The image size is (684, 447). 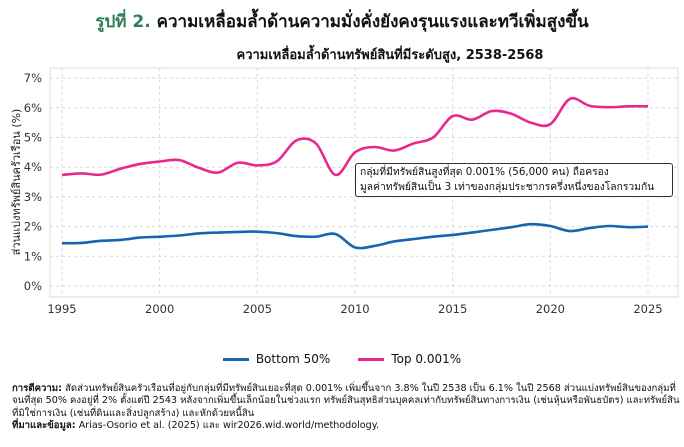 What do you see at coordinates (33, 108) in the screenshot?
I see `y-tick-label: 6%` at bounding box center [33, 108].